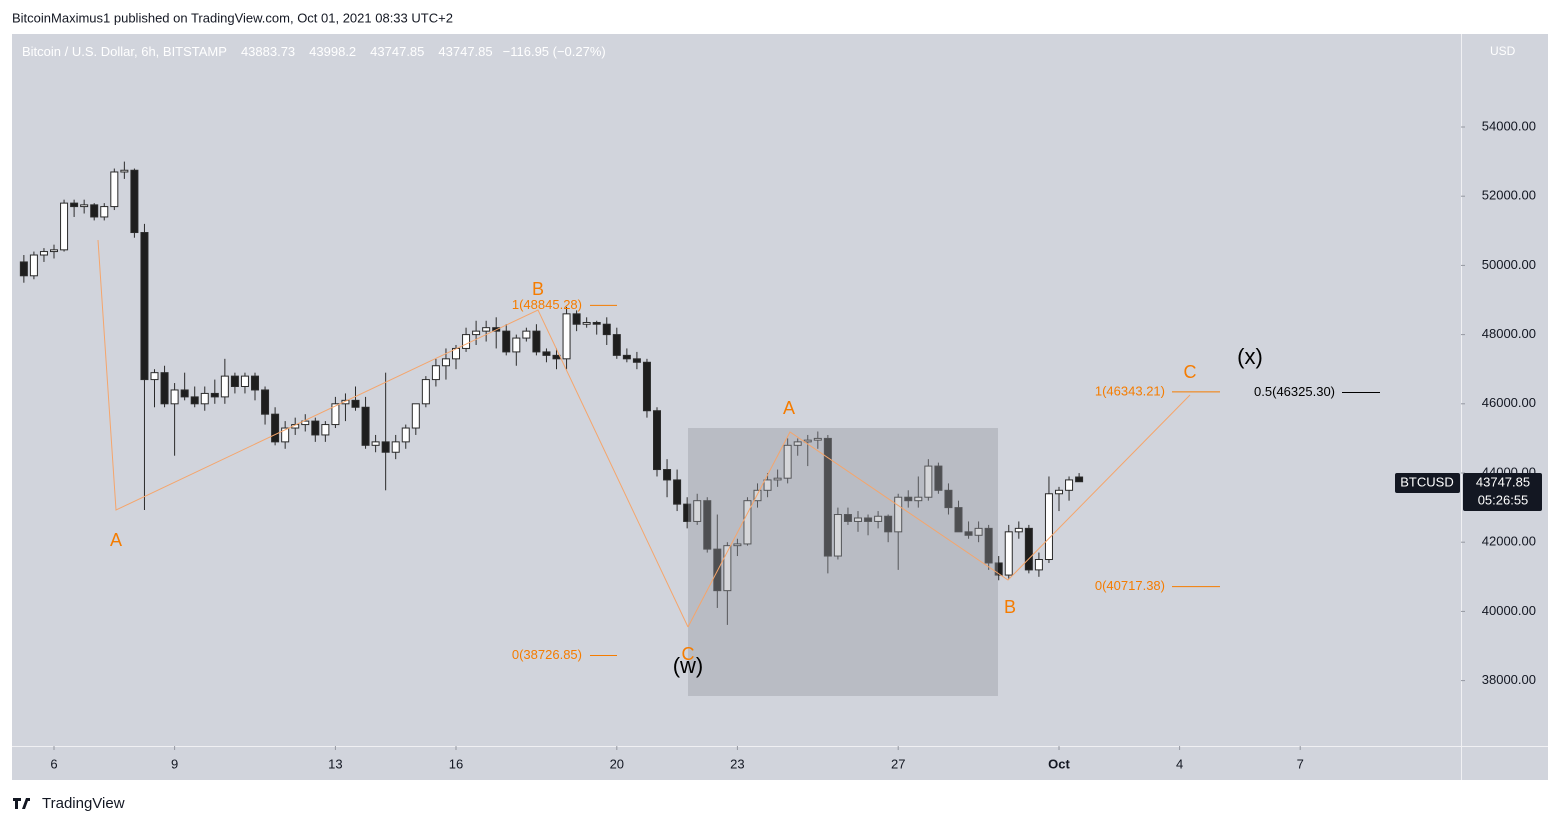  Describe the element at coordinates (554, 51) in the screenshot. I see `change-value: −116.95 (−0.27%)` at that location.